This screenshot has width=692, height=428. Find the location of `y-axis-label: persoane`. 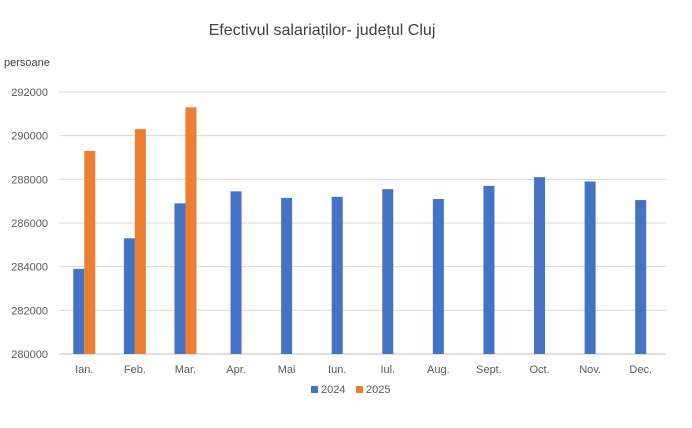

y-axis-label: persoane is located at coordinates (27, 63).